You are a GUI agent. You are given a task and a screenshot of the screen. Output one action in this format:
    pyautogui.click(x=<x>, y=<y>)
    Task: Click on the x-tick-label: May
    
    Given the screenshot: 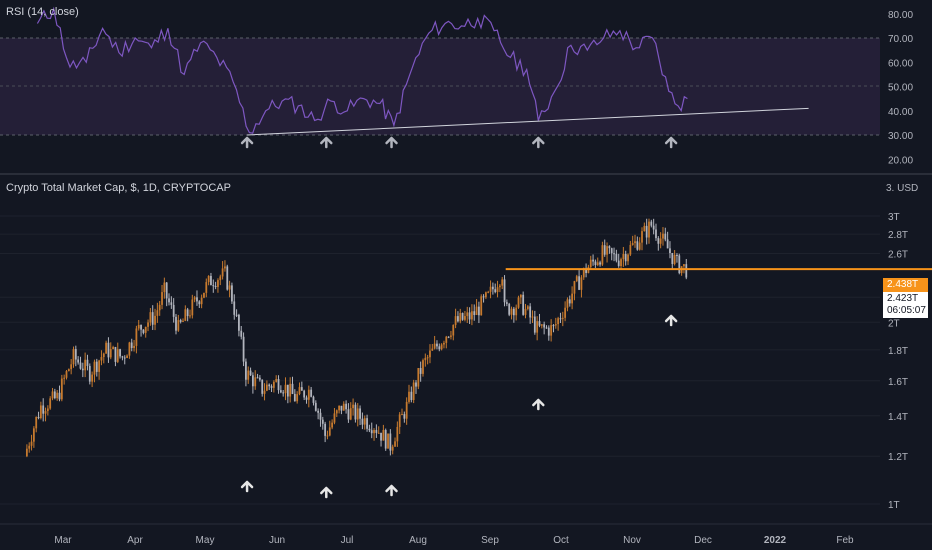 What is the action you would take?
    pyautogui.click(x=205, y=540)
    